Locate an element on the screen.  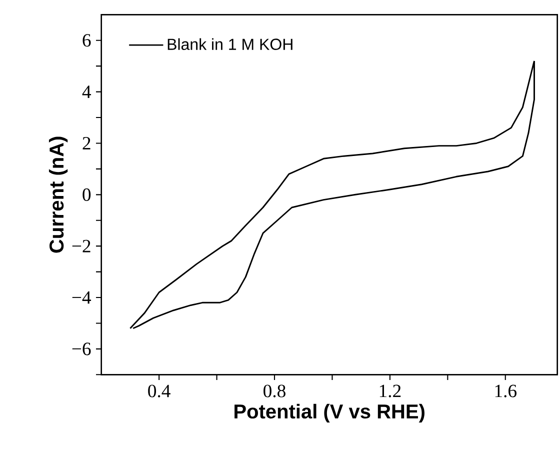
legend-label: Blank in 1 M KOH is located at coordinates (230, 44).